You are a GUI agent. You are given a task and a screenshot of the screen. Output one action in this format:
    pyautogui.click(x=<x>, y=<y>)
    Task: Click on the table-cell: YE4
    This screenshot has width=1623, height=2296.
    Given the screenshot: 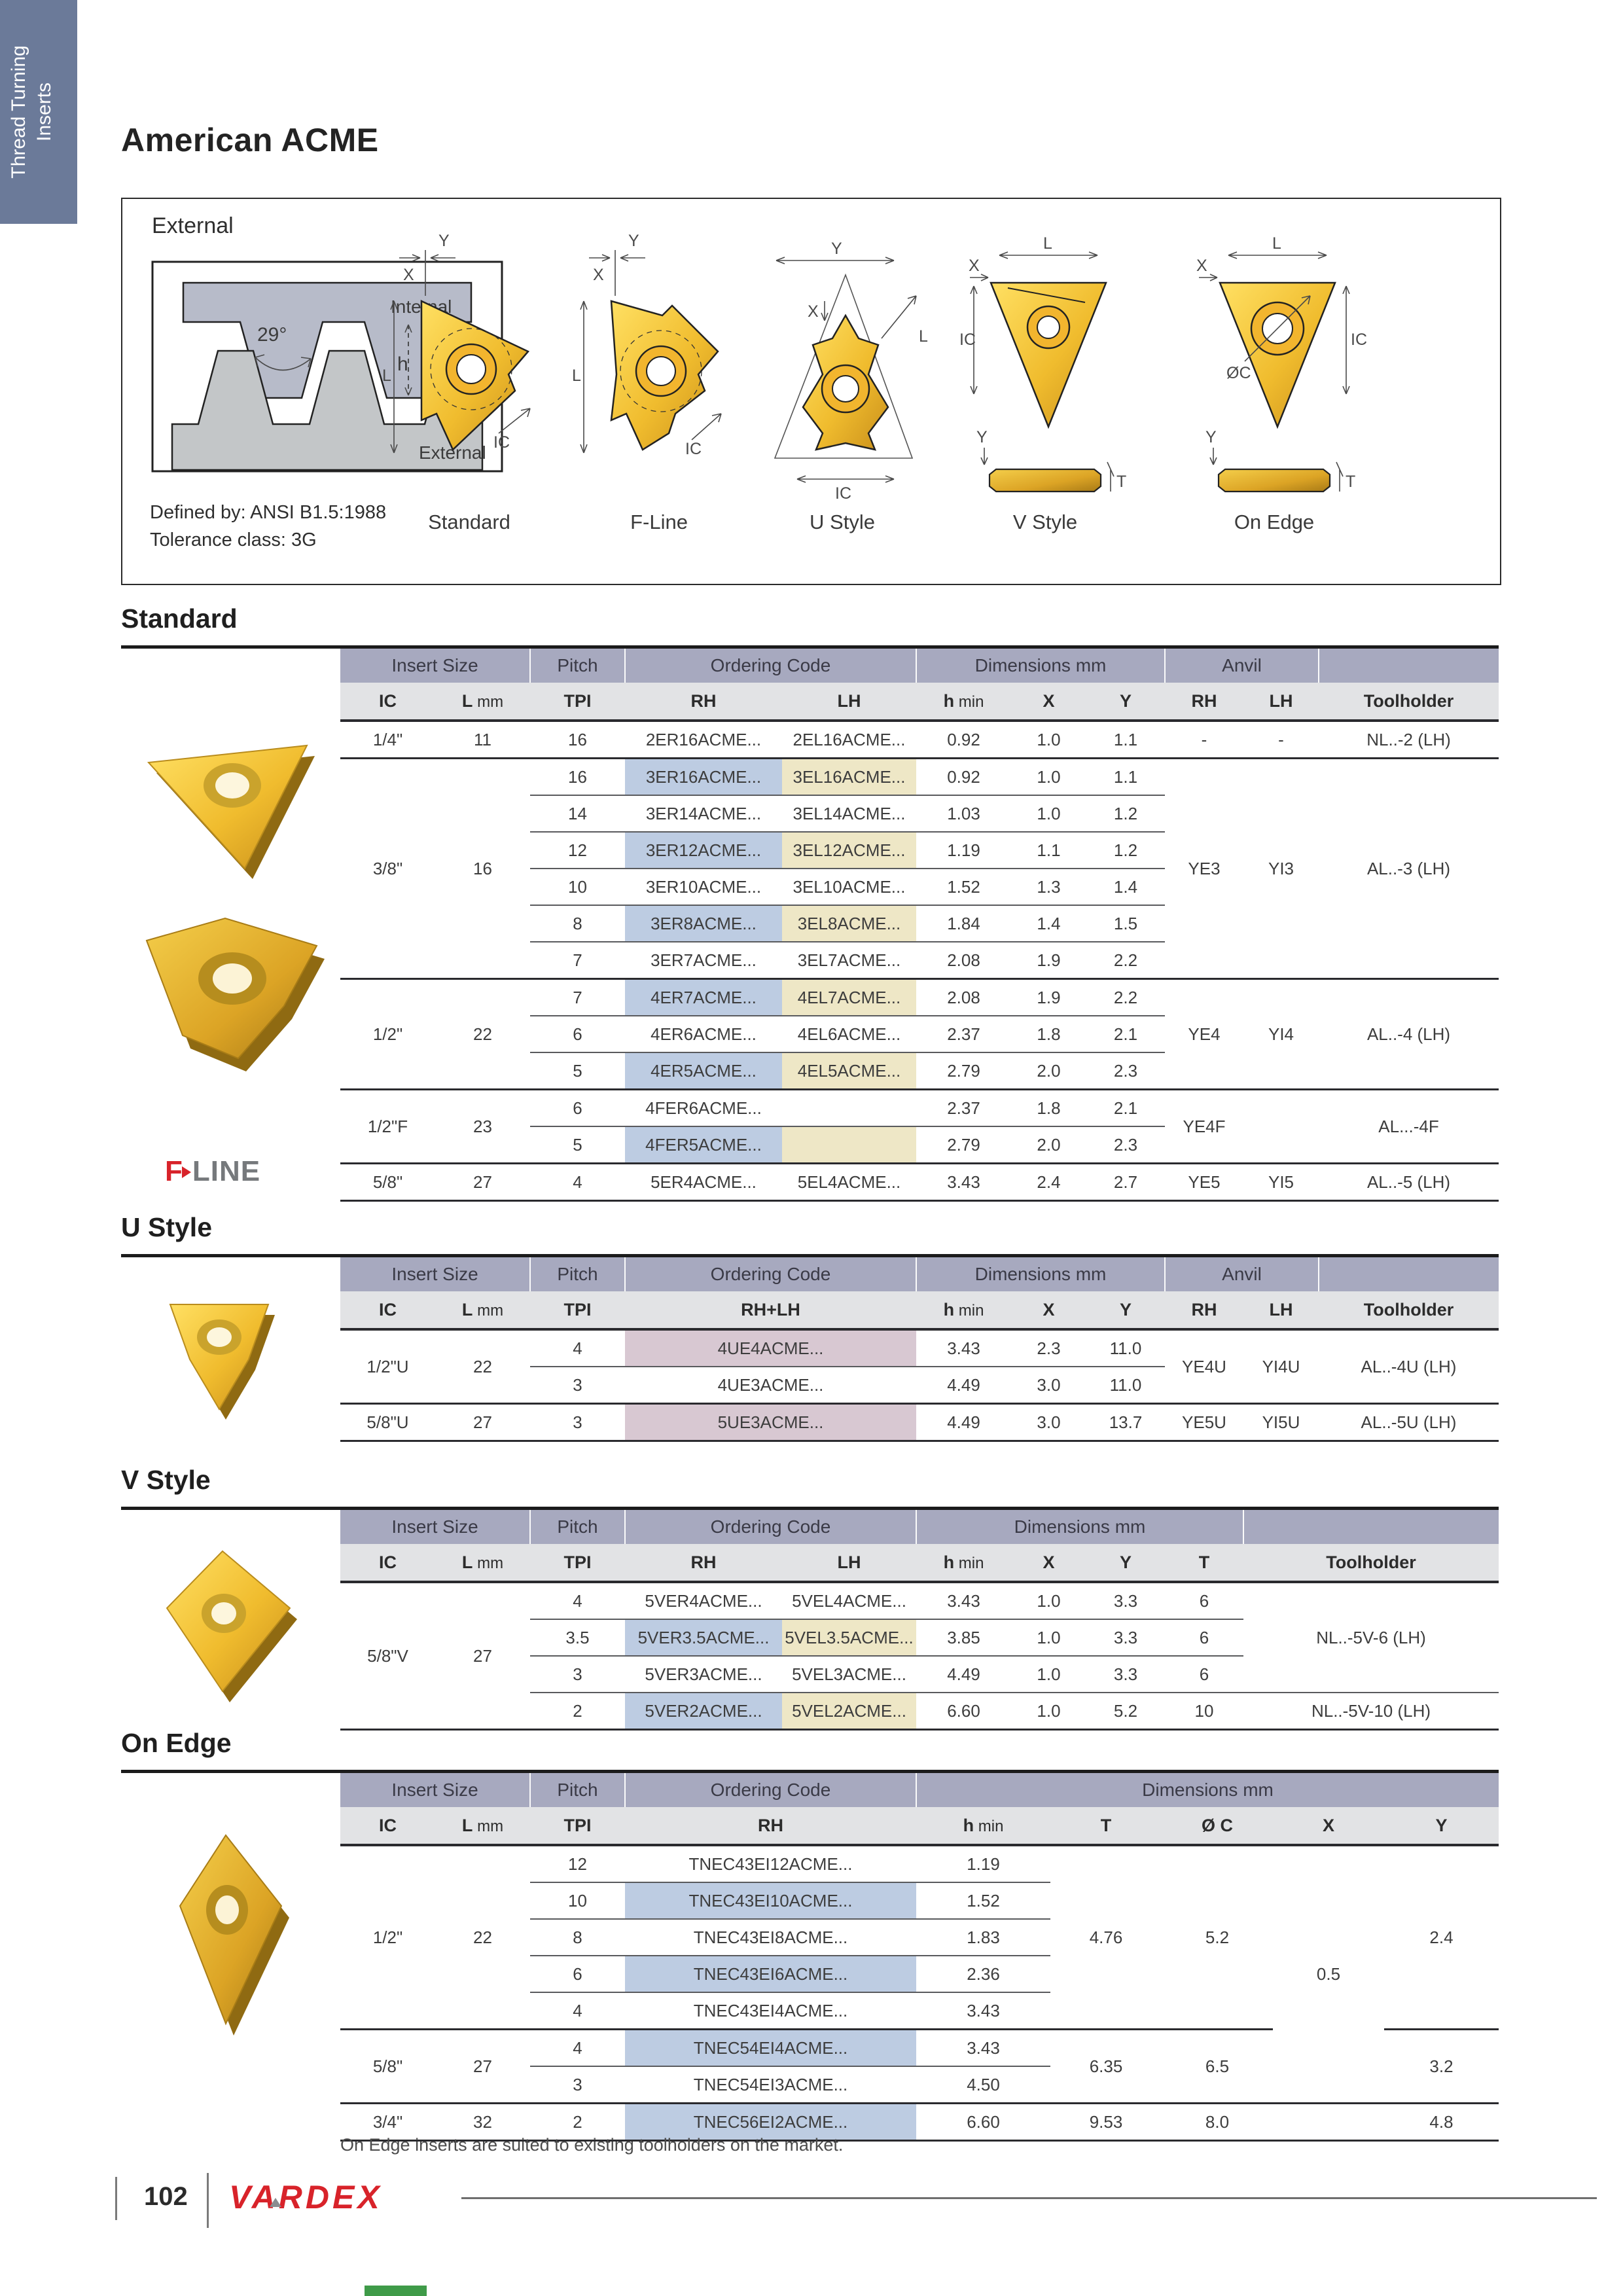 What is the action you would take?
    pyautogui.click(x=1204, y=1034)
    